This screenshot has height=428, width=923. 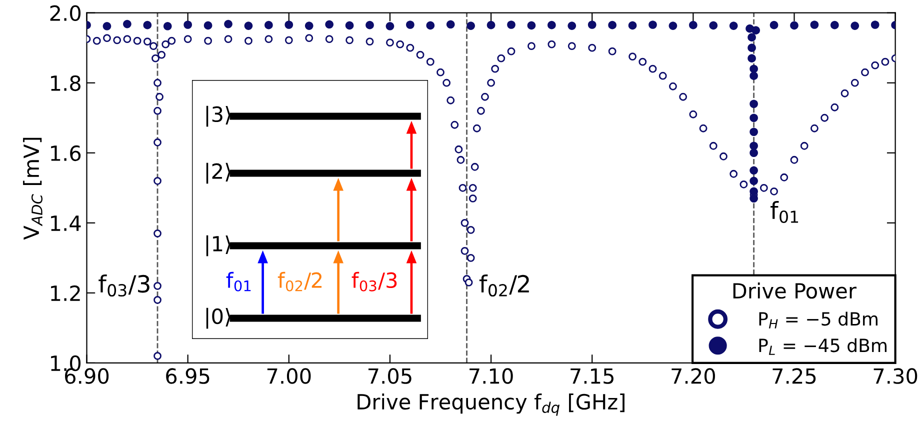 What do you see at coordinates (504, 285) in the screenshot?
I see `ref-line-label: f$_{02}$/2` at bounding box center [504, 285].